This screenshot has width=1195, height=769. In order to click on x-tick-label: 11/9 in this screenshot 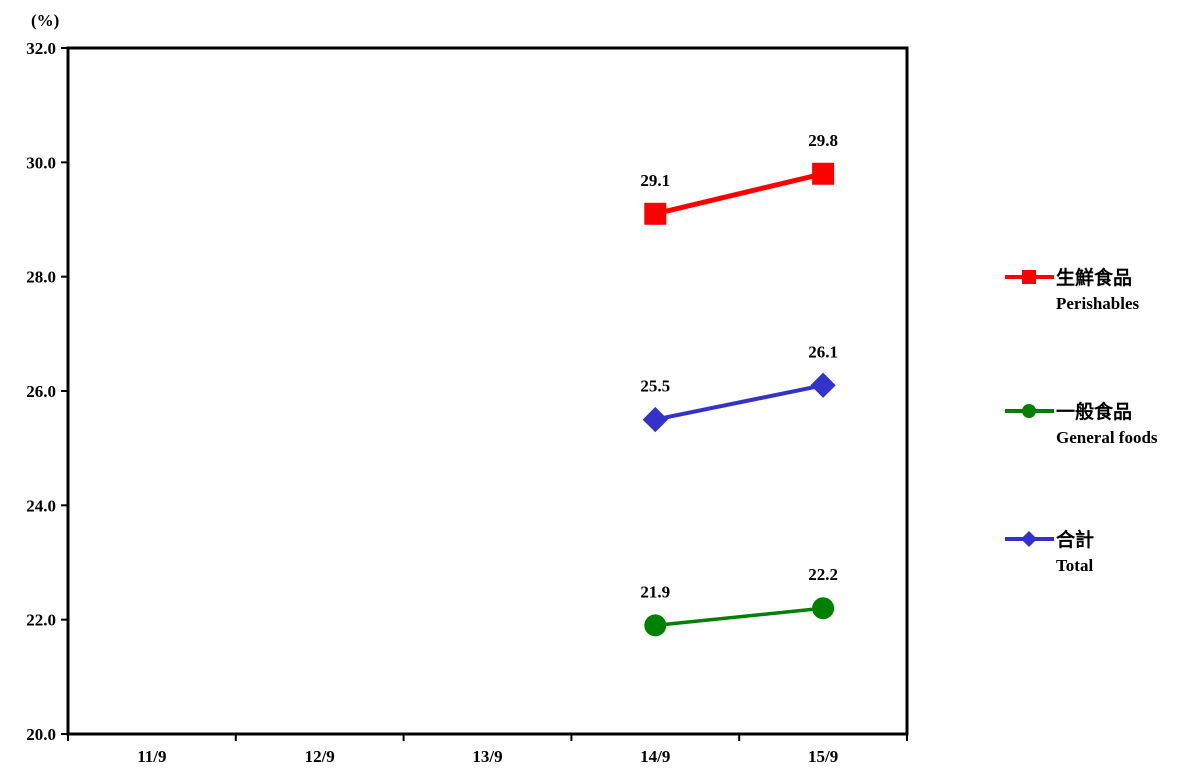, I will do `click(151, 756)`.